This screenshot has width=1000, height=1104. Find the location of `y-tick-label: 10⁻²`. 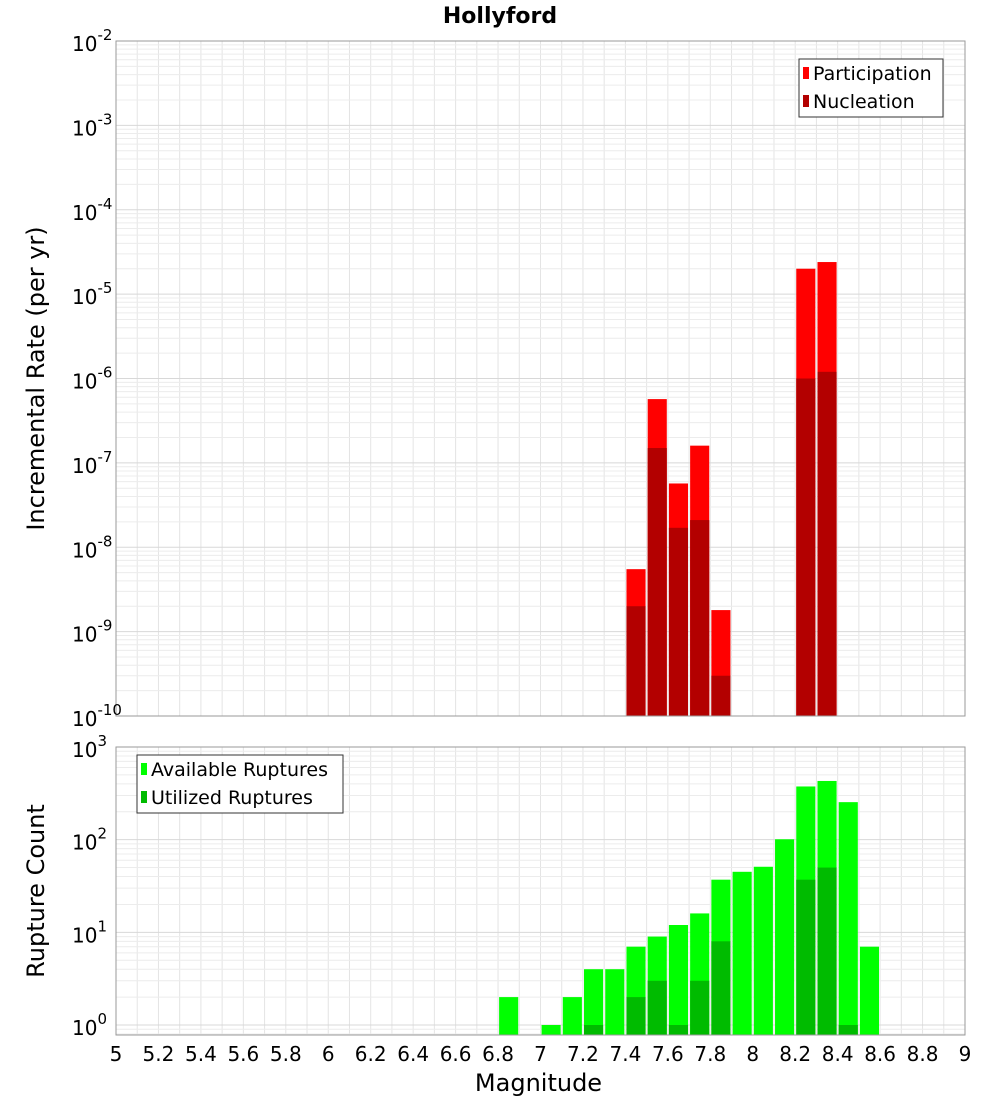

y-tick-label: 10⁻² is located at coordinates (92, 41).